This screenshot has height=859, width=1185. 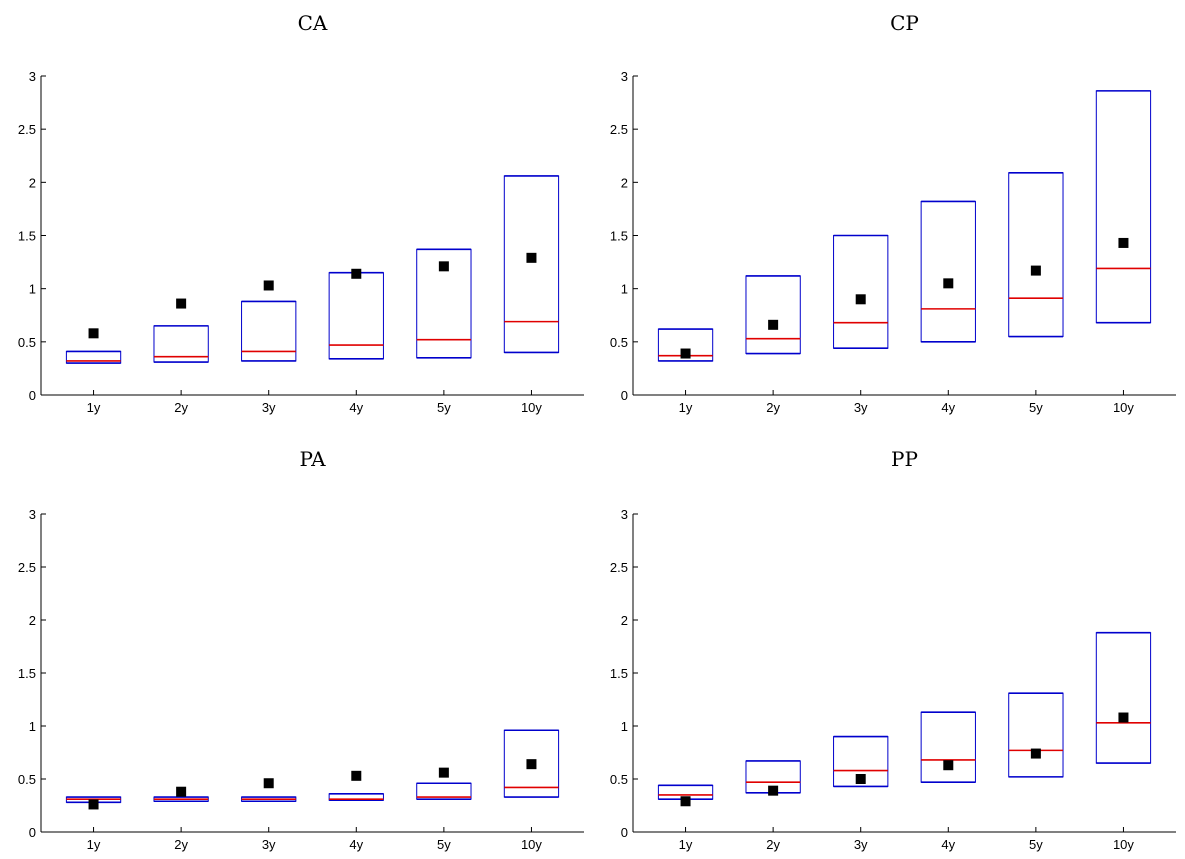 I want to click on box-3y, so click(x=861, y=292).